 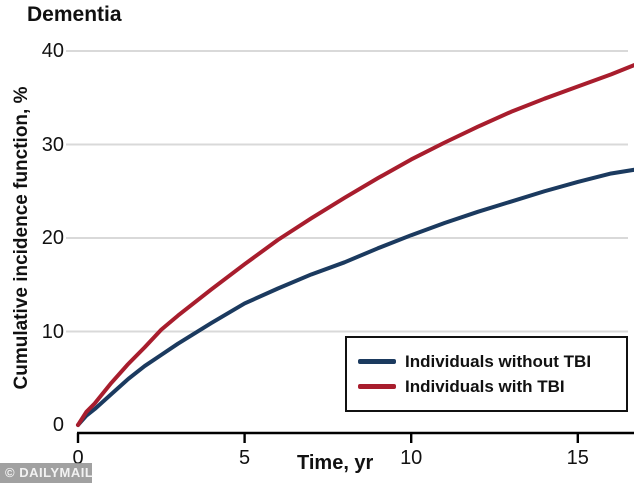 What do you see at coordinates (411, 458) in the screenshot?
I see `x-tick-label-10: 10` at bounding box center [411, 458].